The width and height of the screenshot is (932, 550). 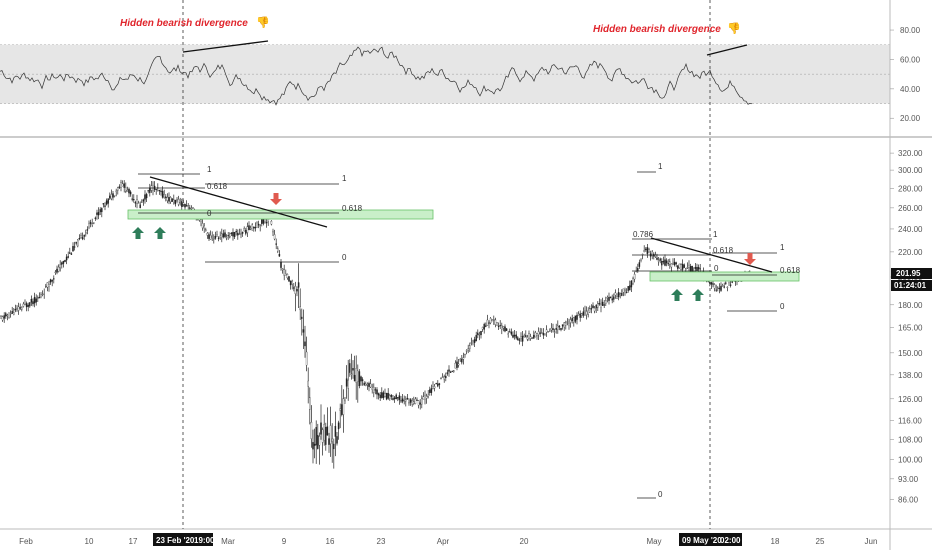 What do you see at coordinates (905, 74) in the screenshot?
I see `rsi-y-axis: 80.00 60.00 40.00 20.00` at bounding box center [905, 74].